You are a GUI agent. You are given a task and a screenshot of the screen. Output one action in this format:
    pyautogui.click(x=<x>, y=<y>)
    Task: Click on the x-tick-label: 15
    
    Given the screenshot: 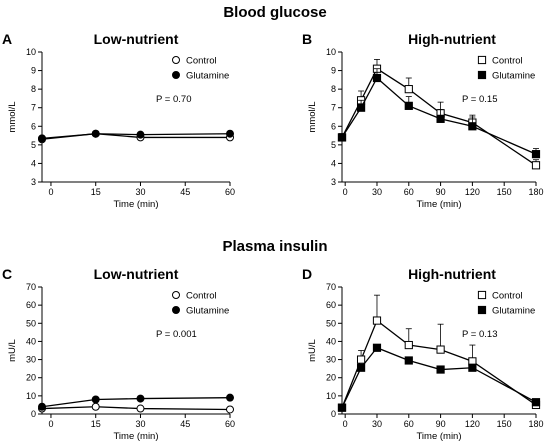 What is the action you would take?
    pyautogui.click(x=96, y=192)
    